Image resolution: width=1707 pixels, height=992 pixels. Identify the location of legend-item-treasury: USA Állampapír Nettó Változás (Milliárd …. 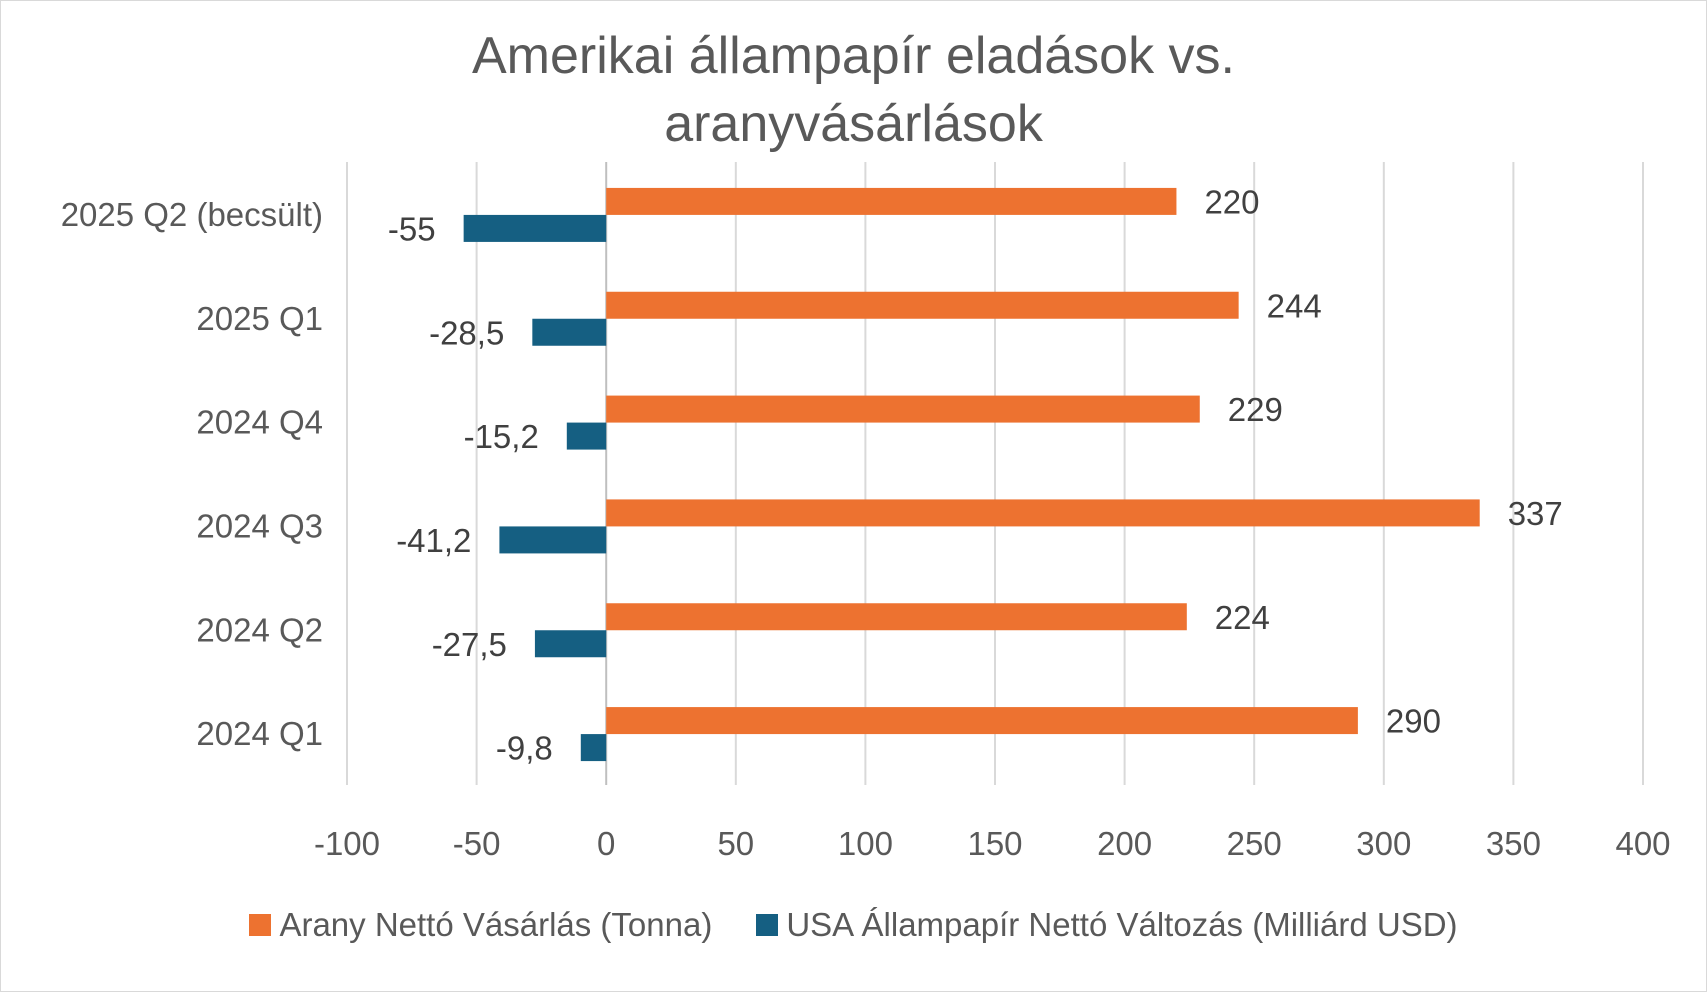
(1107, 925).